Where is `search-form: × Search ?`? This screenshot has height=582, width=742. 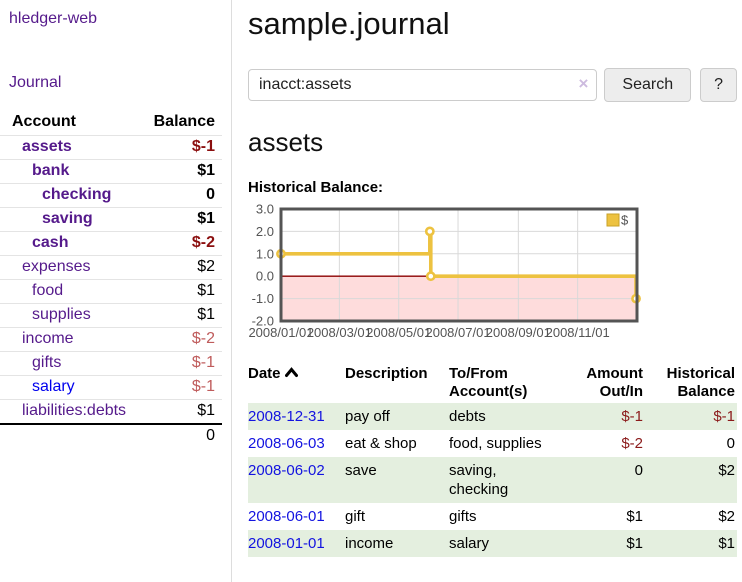
search-form: × Search ? is located at coordinates (492, 85).